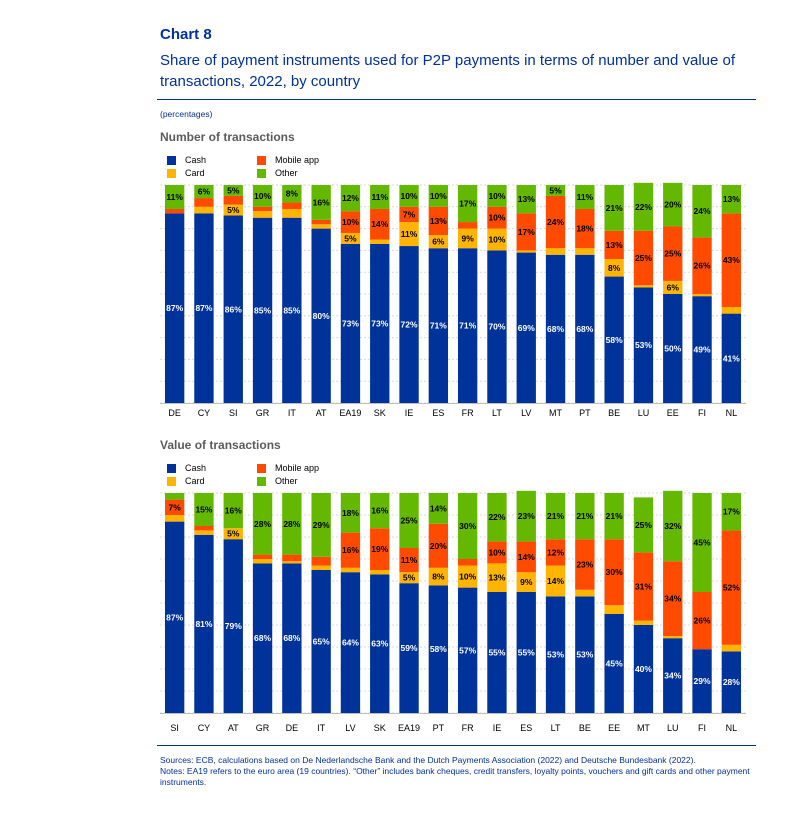 The width and height of the screenshot is (788, 816). What do you see at coordinates (277, 481) in the screenshot?
I see `legend-item-other: Other` at bounding box center [277, 481].